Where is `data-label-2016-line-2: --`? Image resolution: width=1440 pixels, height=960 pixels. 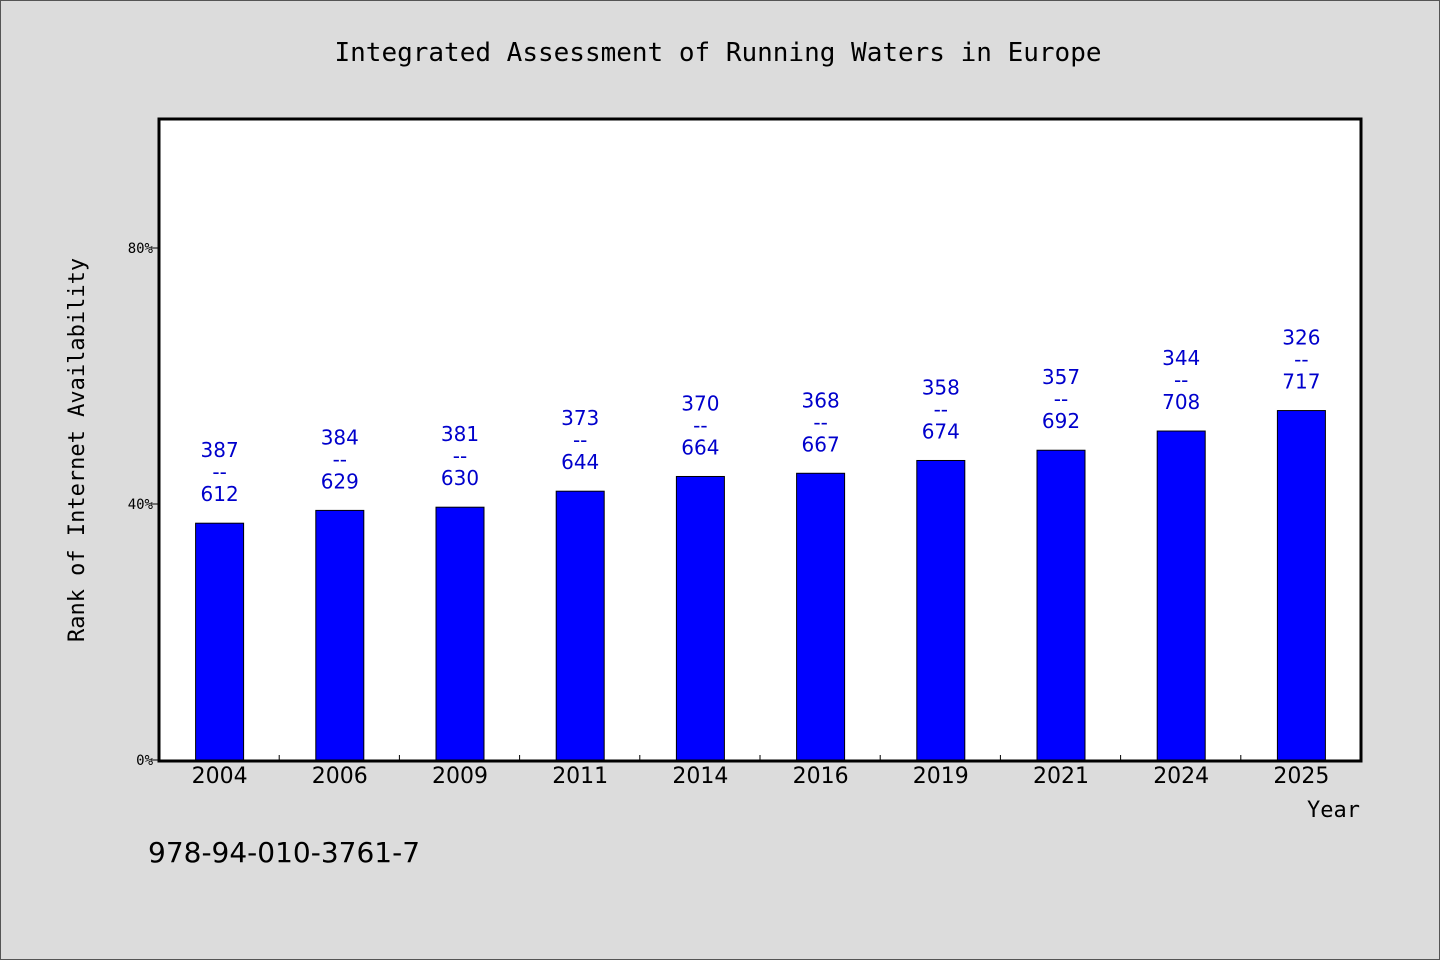
data-label-2016-line-2: -- is located at coordinates (820, 422).